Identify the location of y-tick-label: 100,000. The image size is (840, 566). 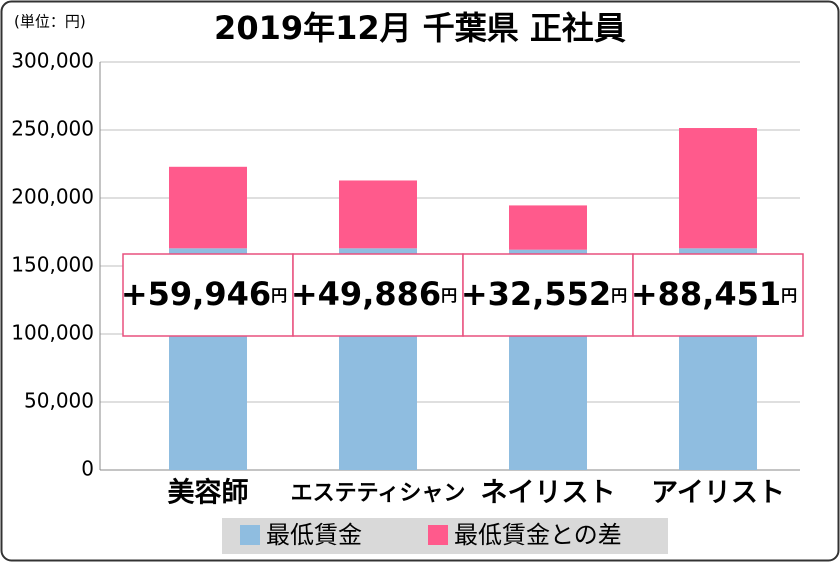
(52, 333).